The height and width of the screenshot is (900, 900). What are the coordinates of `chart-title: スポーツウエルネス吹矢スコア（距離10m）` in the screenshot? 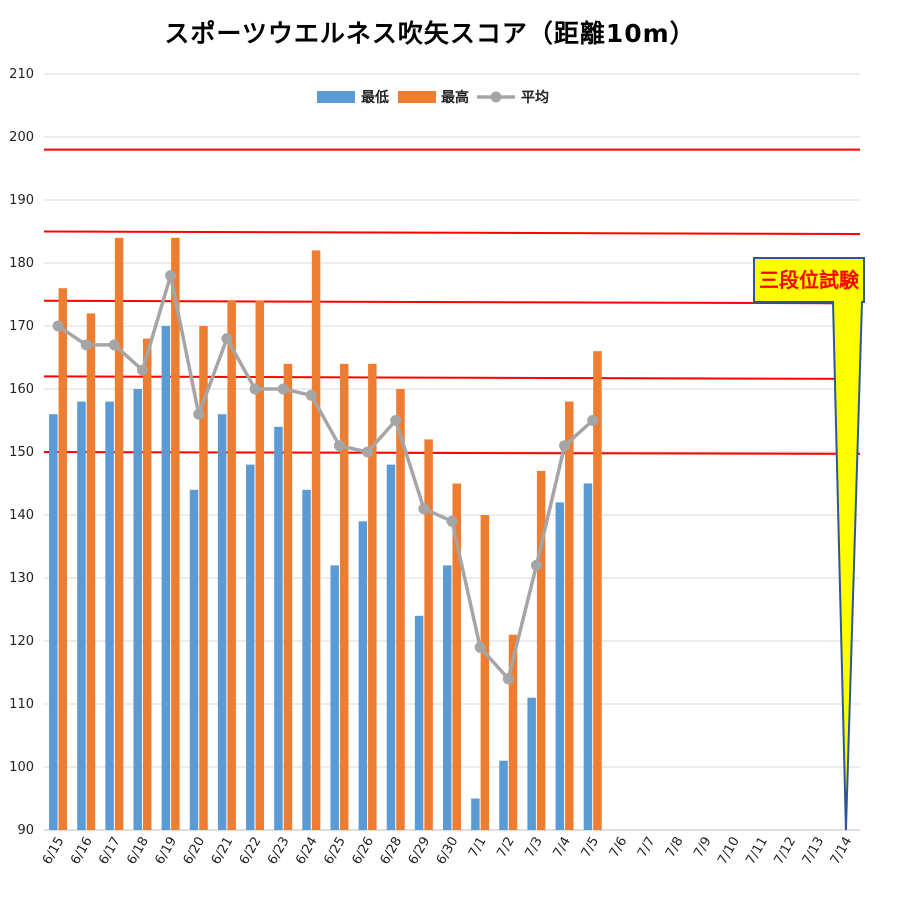 It's located at (430, 33).